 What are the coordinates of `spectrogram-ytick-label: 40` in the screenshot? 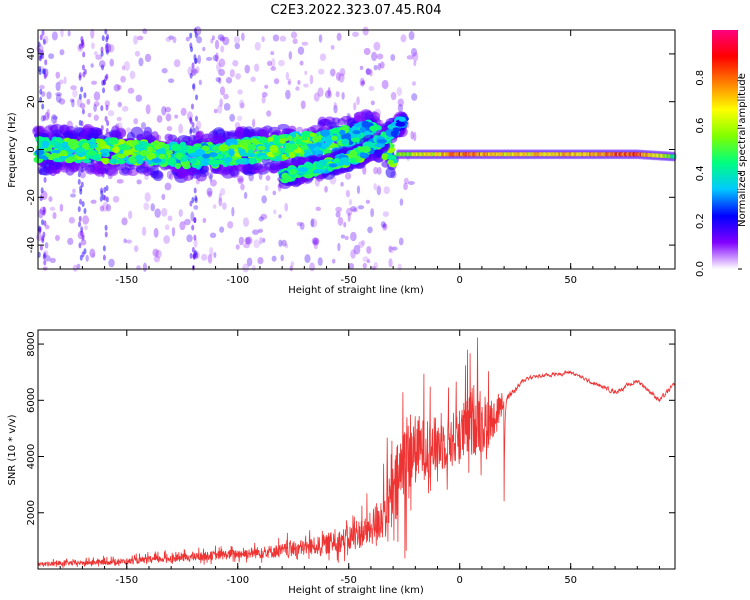 It's located at (31, 54).